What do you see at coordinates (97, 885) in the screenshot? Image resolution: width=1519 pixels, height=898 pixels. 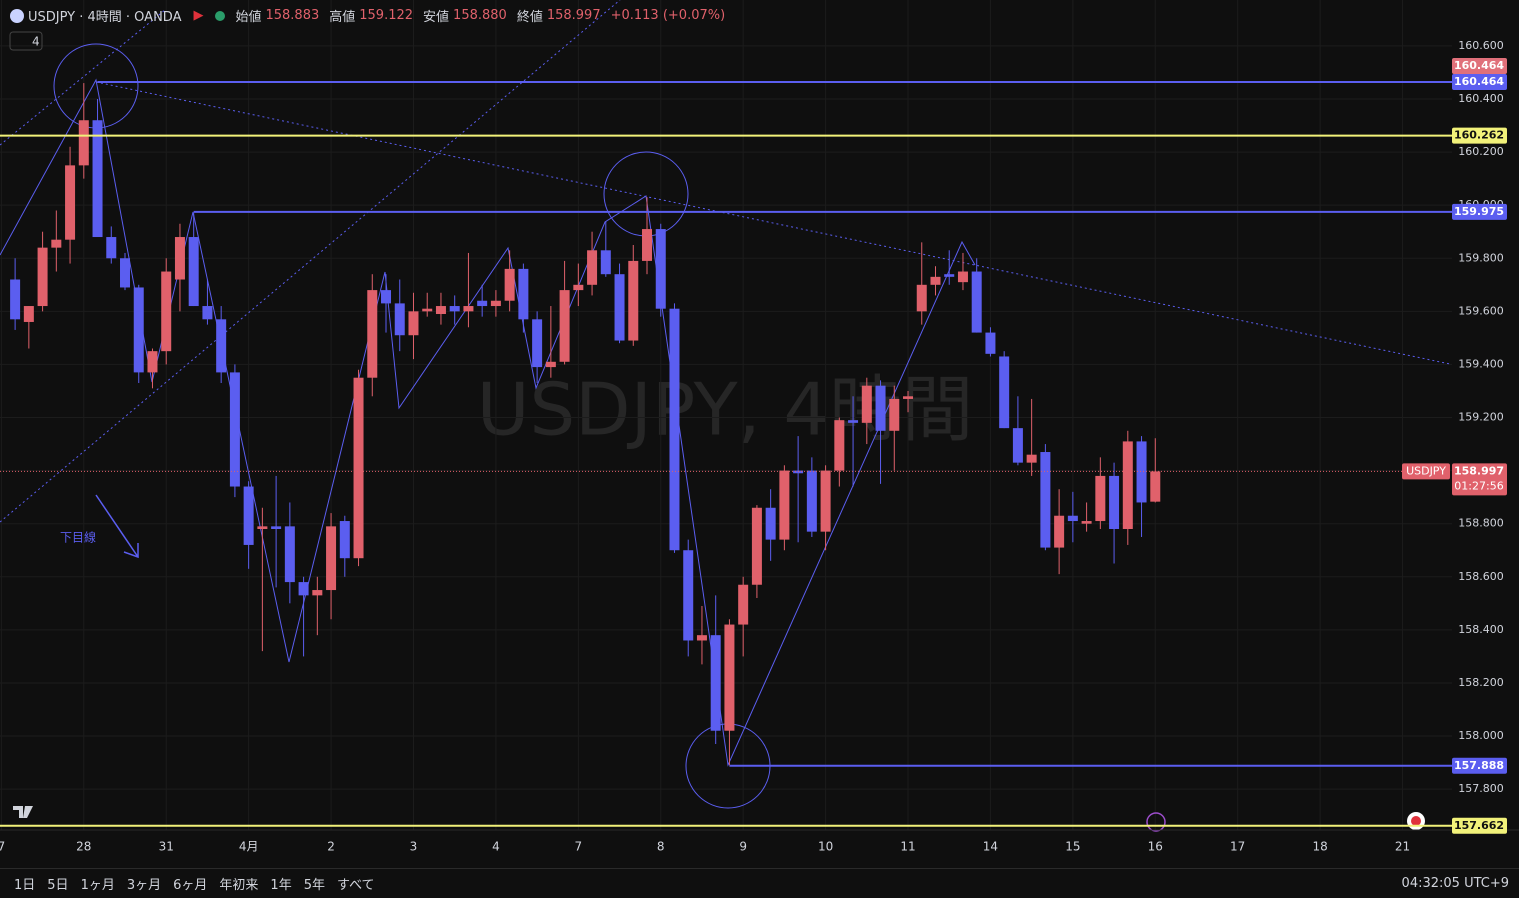 I see `range-button: 1ヶ月` at bounding box center [97, 885].